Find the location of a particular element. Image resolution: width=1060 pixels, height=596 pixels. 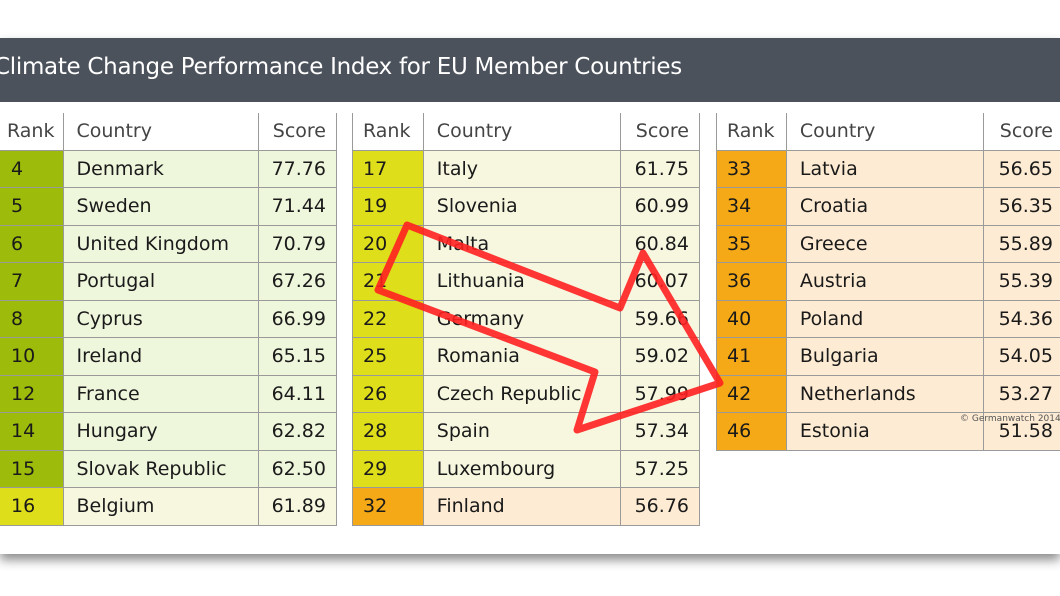

country-cell: Portugal is located at coordinates (160, 281).